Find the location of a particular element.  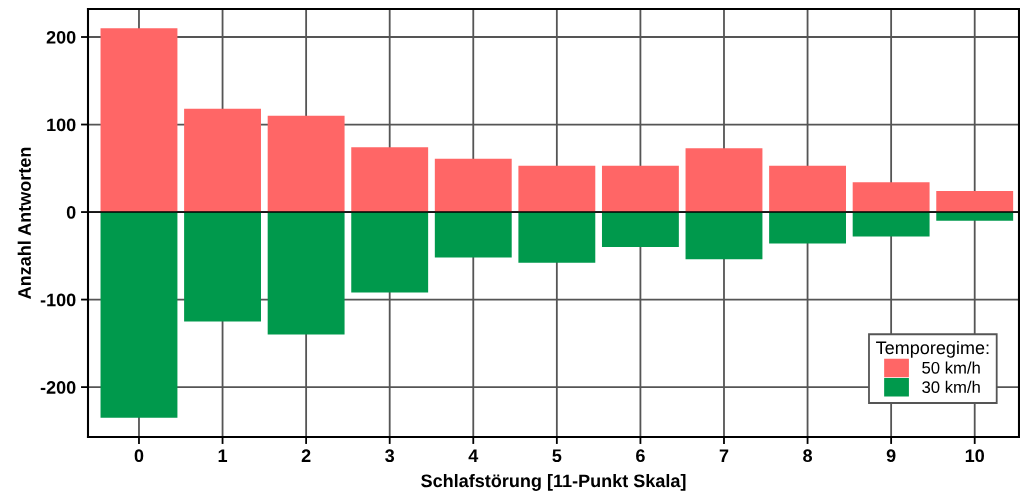

y-tick-label: 200 is located at coordinates (61, 37).